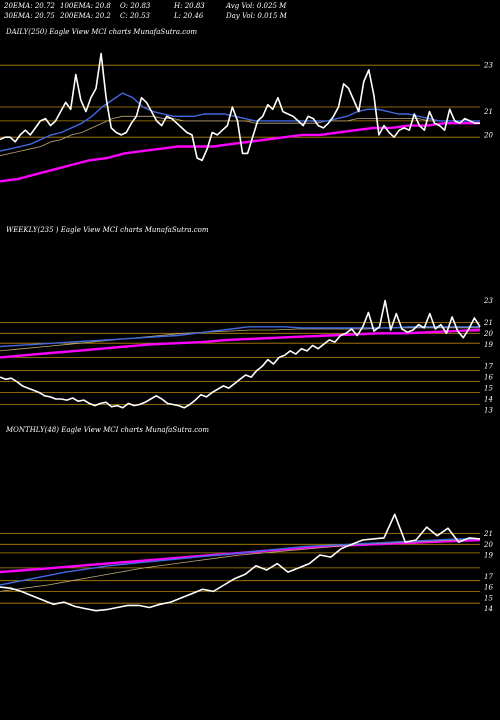 The image size is (500, 720). I want to click on daily-price-line, so click(240, 107).